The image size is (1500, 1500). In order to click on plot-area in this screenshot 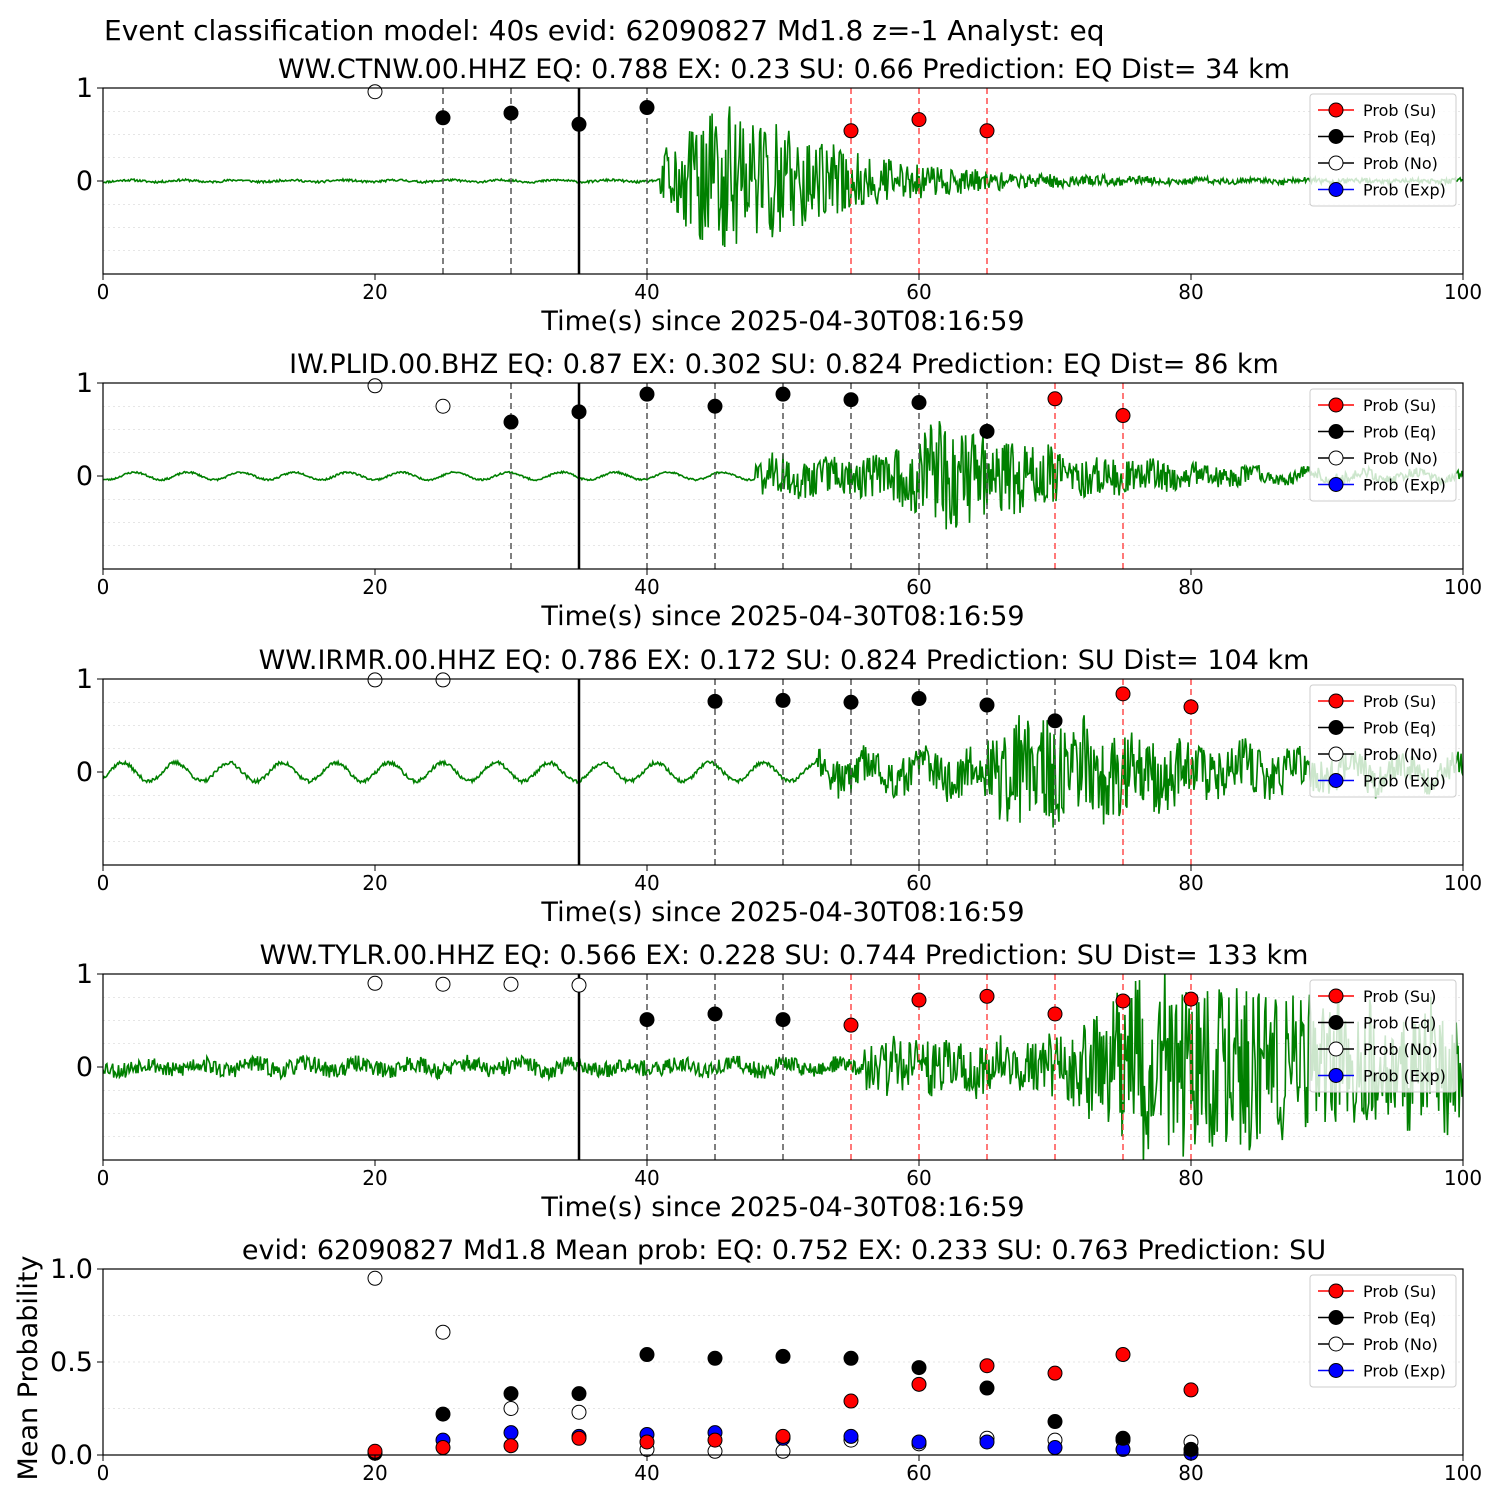, I will do `click(783, 476)`.